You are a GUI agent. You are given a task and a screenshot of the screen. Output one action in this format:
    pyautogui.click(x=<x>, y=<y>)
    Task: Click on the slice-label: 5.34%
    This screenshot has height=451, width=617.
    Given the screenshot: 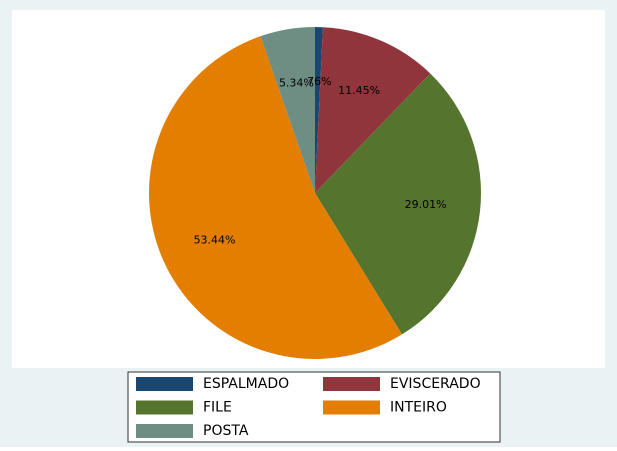 What is the action you would take?
    pyautogui.click(x=296, y=82)
    